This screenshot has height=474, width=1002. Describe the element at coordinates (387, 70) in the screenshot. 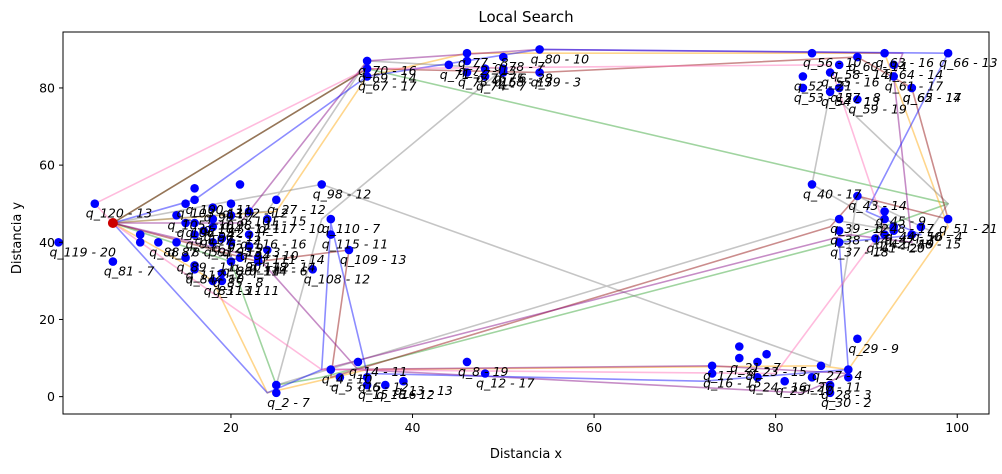

I see `node-label-70: q_70 - 16` at that location.